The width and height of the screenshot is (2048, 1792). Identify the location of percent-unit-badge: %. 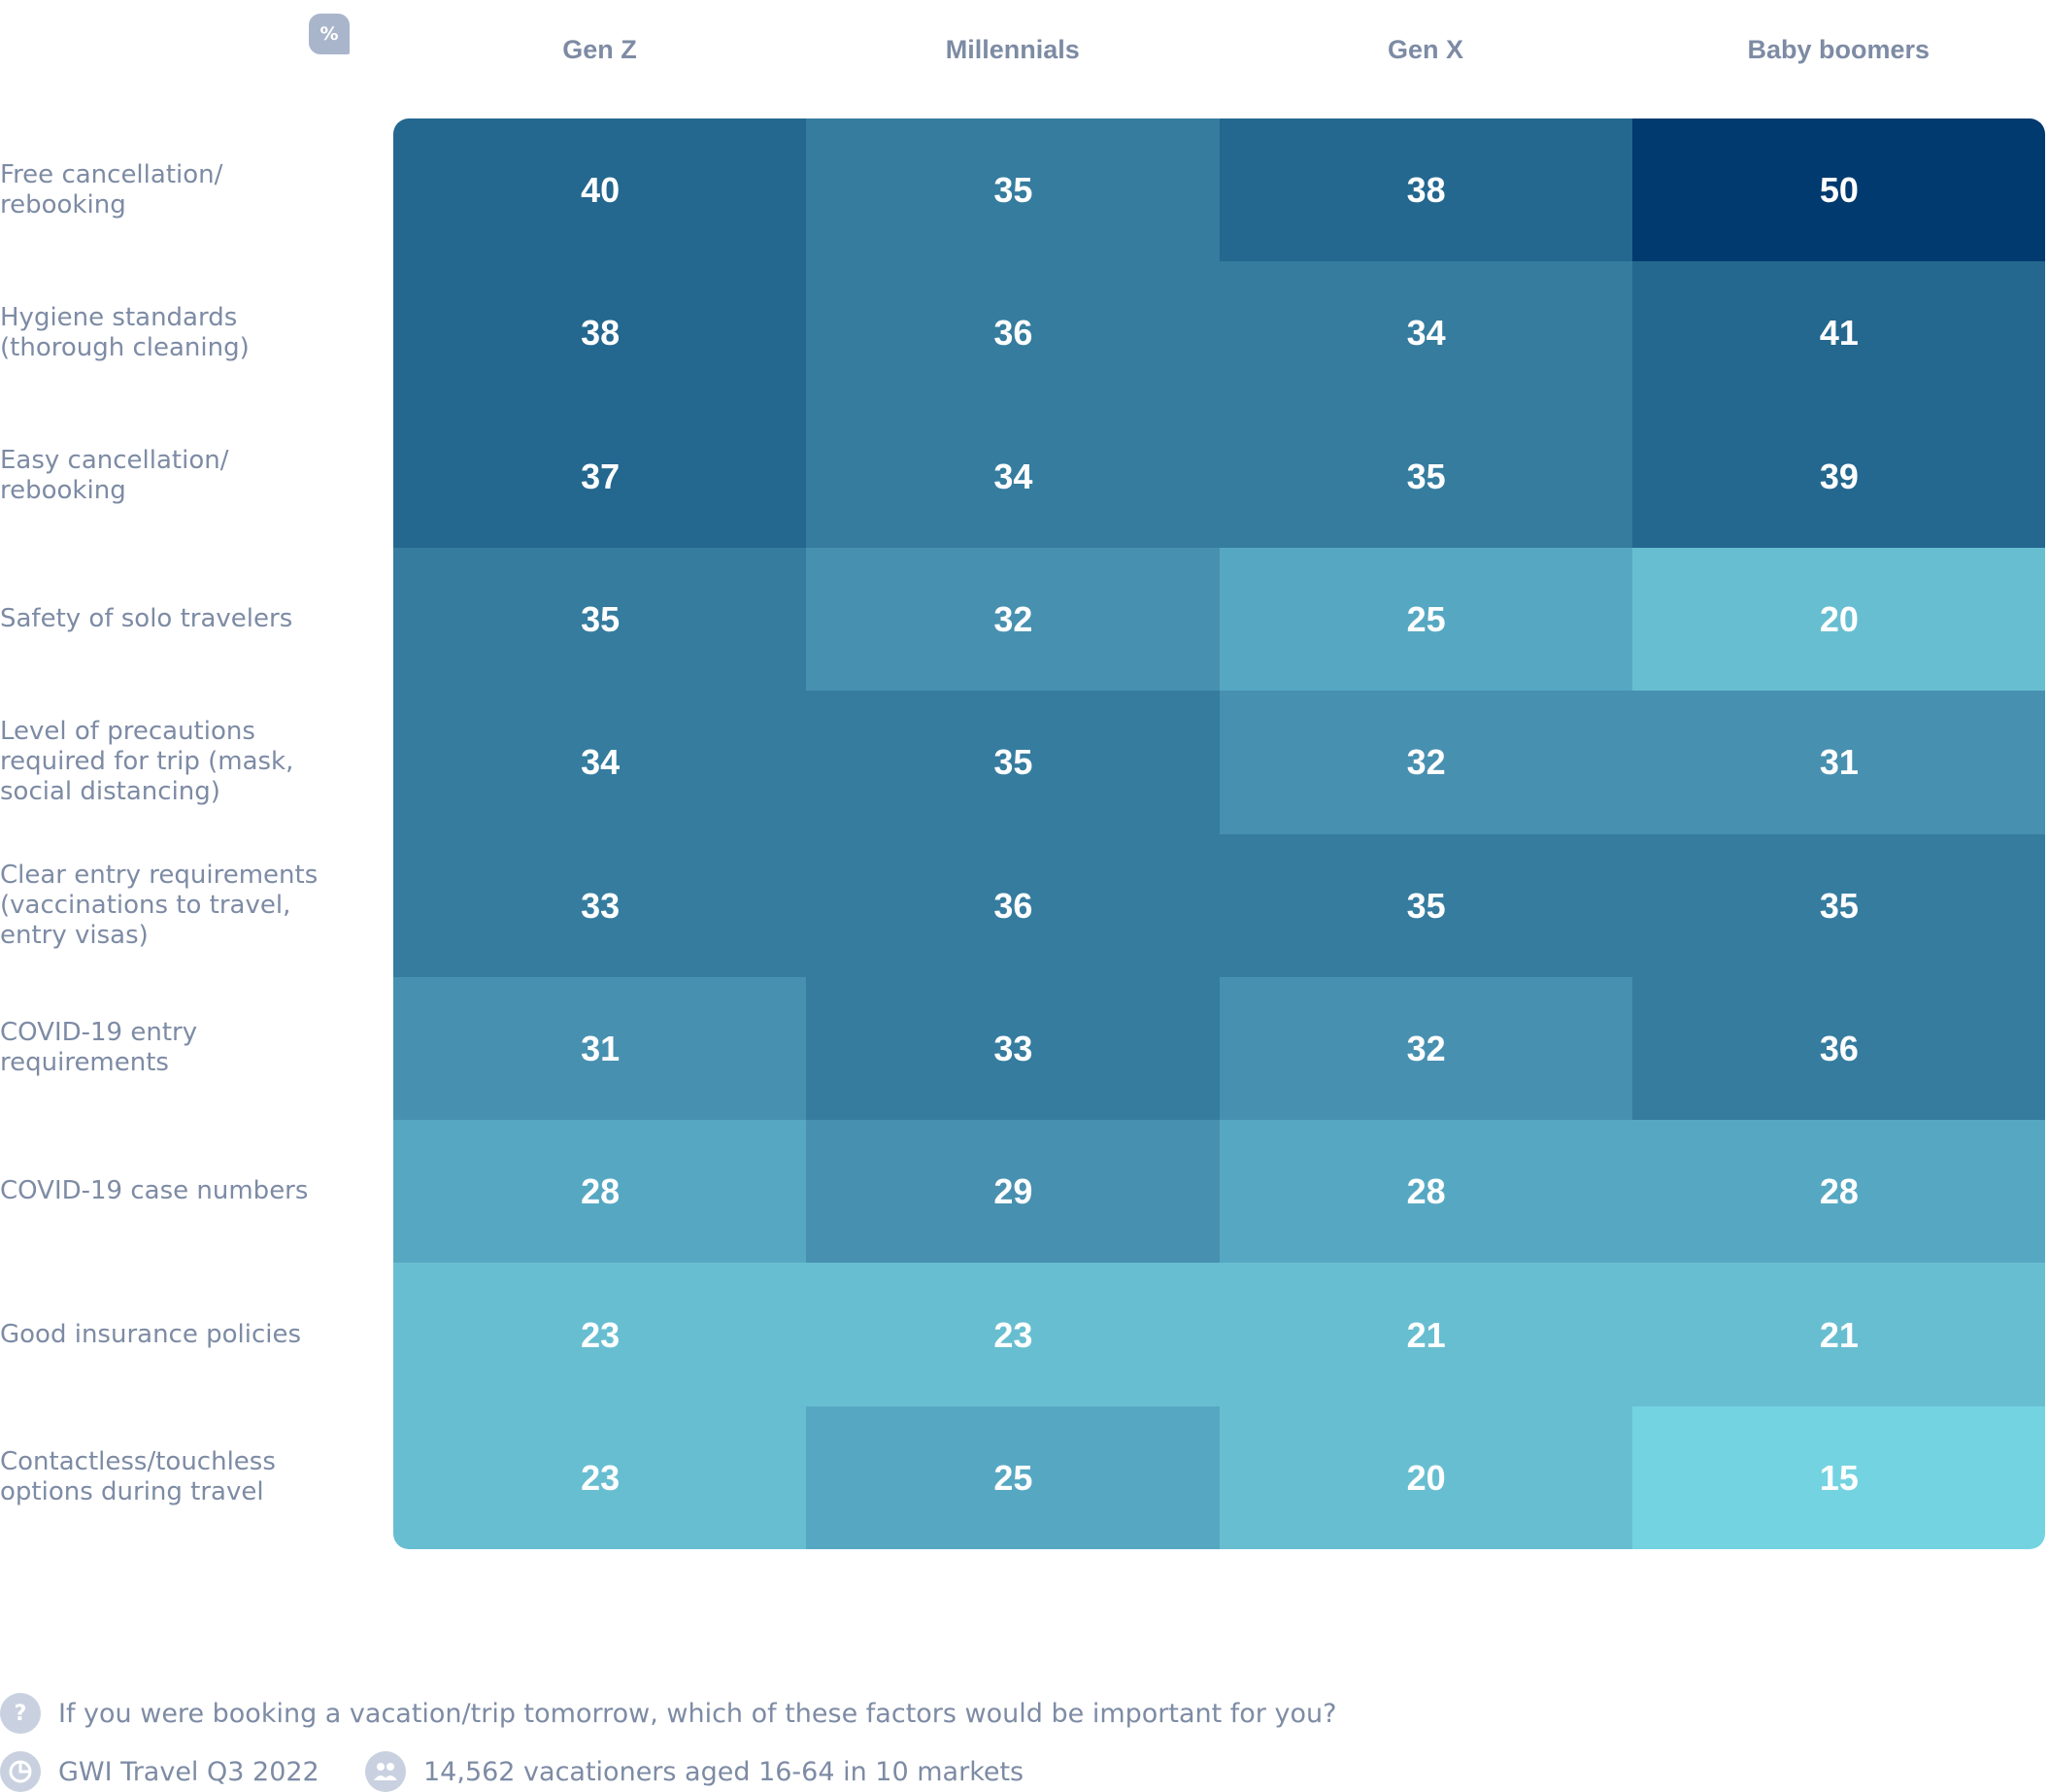
(329, 34).